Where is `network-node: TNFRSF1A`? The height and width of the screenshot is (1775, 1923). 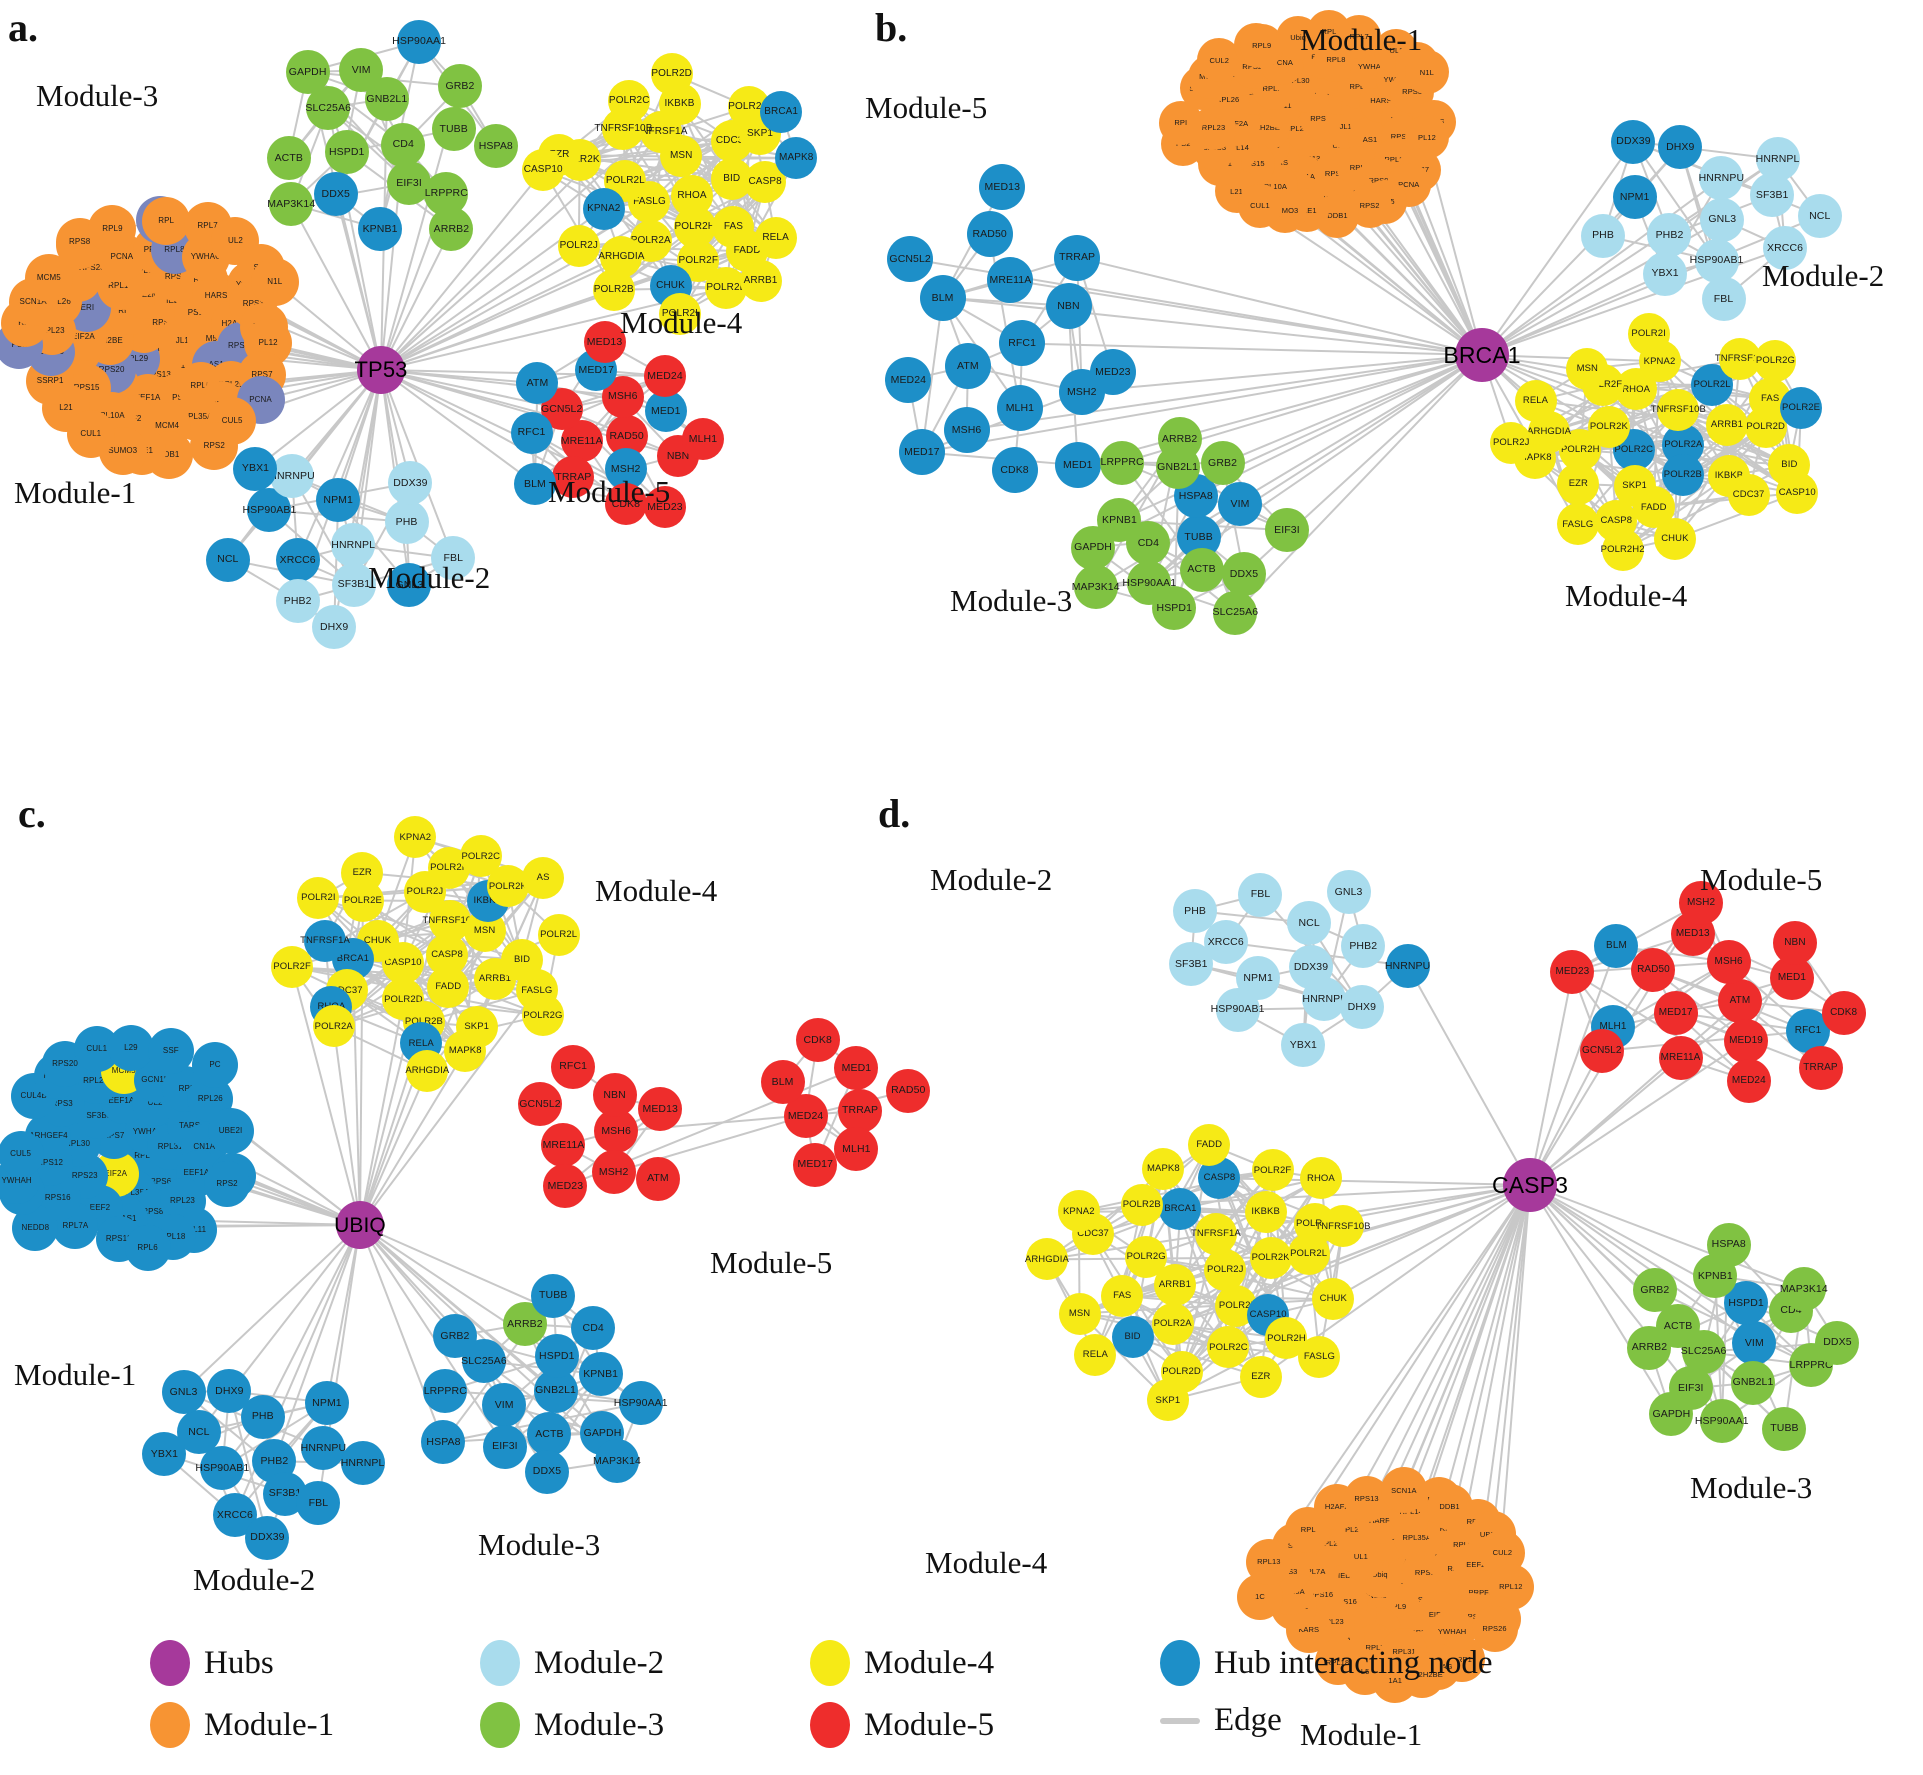
network-node: TNFRSF1A is located at coordinates (1216, 1233).